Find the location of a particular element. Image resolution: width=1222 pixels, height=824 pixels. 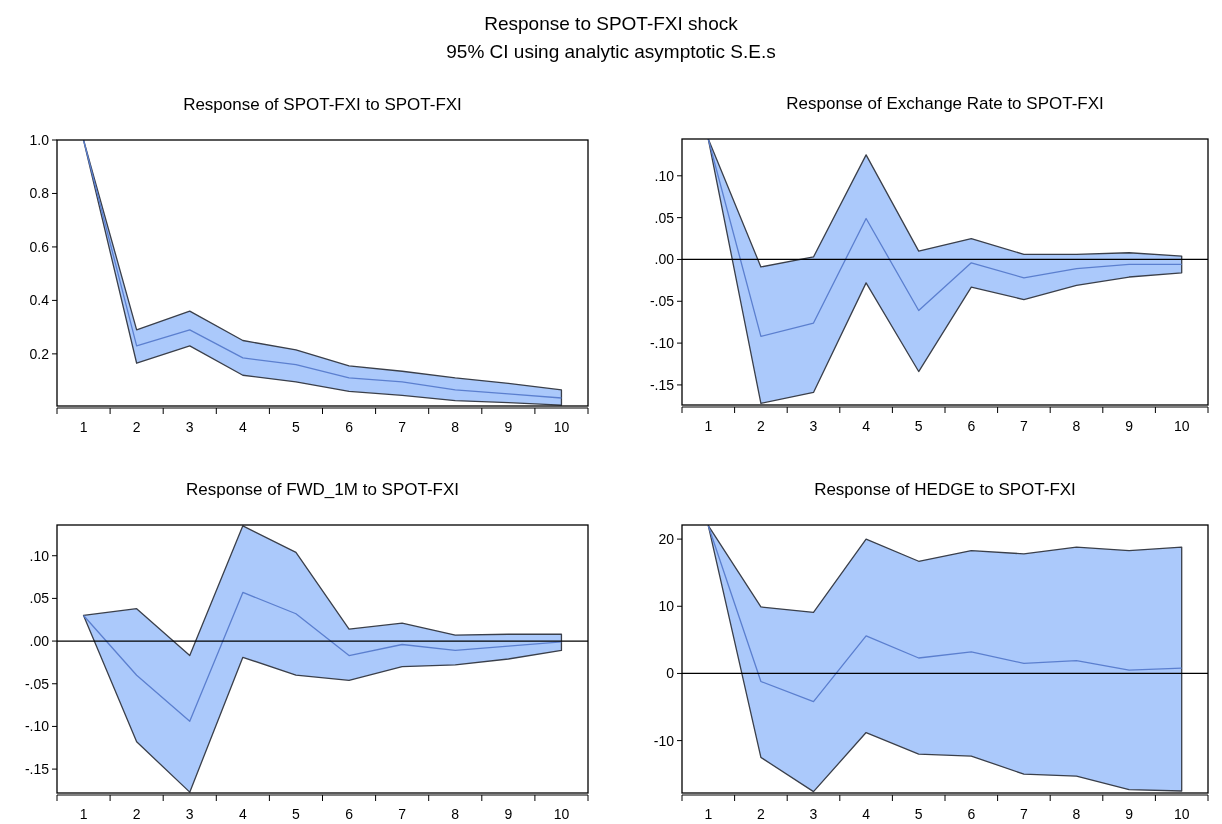

y-tick-label: 20 is located at coordinates (666, 539).